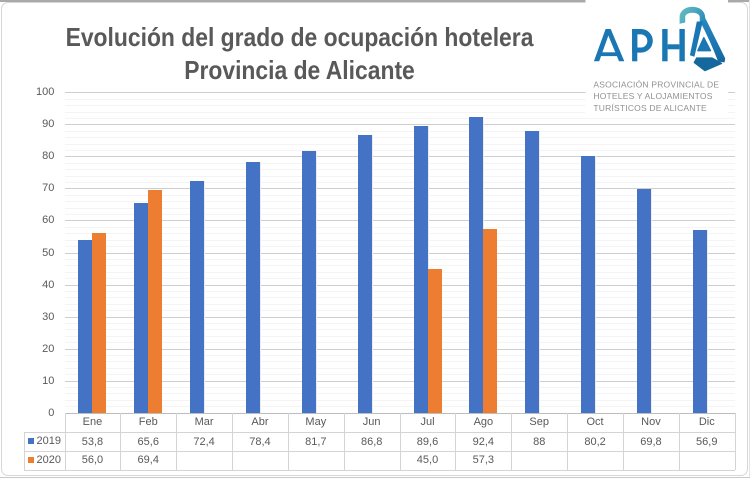  What do you see at coordinates (650, 108) in the screenshot?
I see `svg-text: TURÍSTICOS DE ALICANTE` at bounding box center [650, 108].